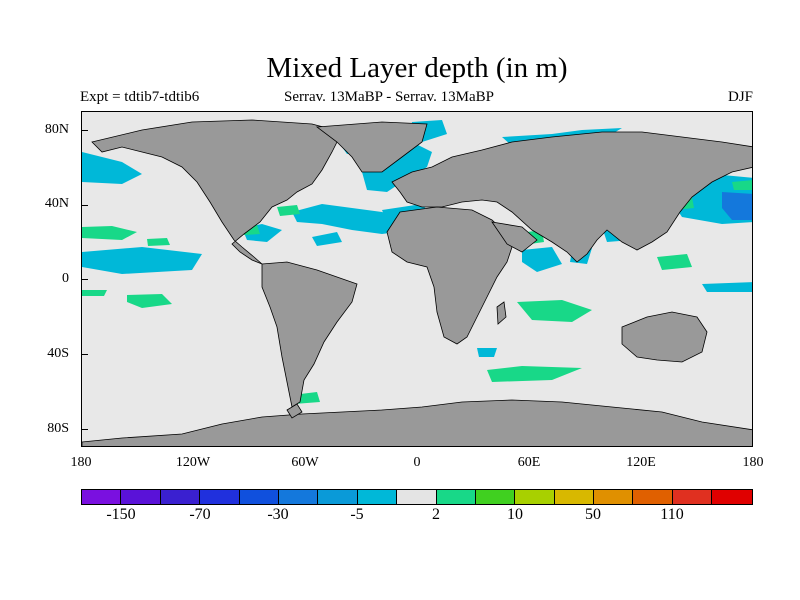  I want to click on lon-label-180e: 180, so click(753, 462).